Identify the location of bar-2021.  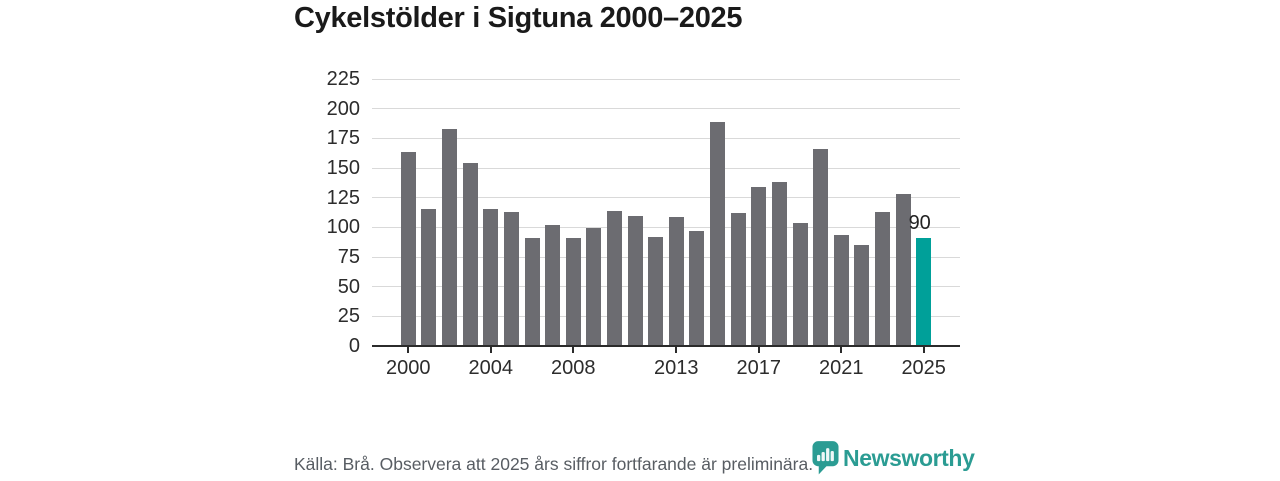
(841, 289).